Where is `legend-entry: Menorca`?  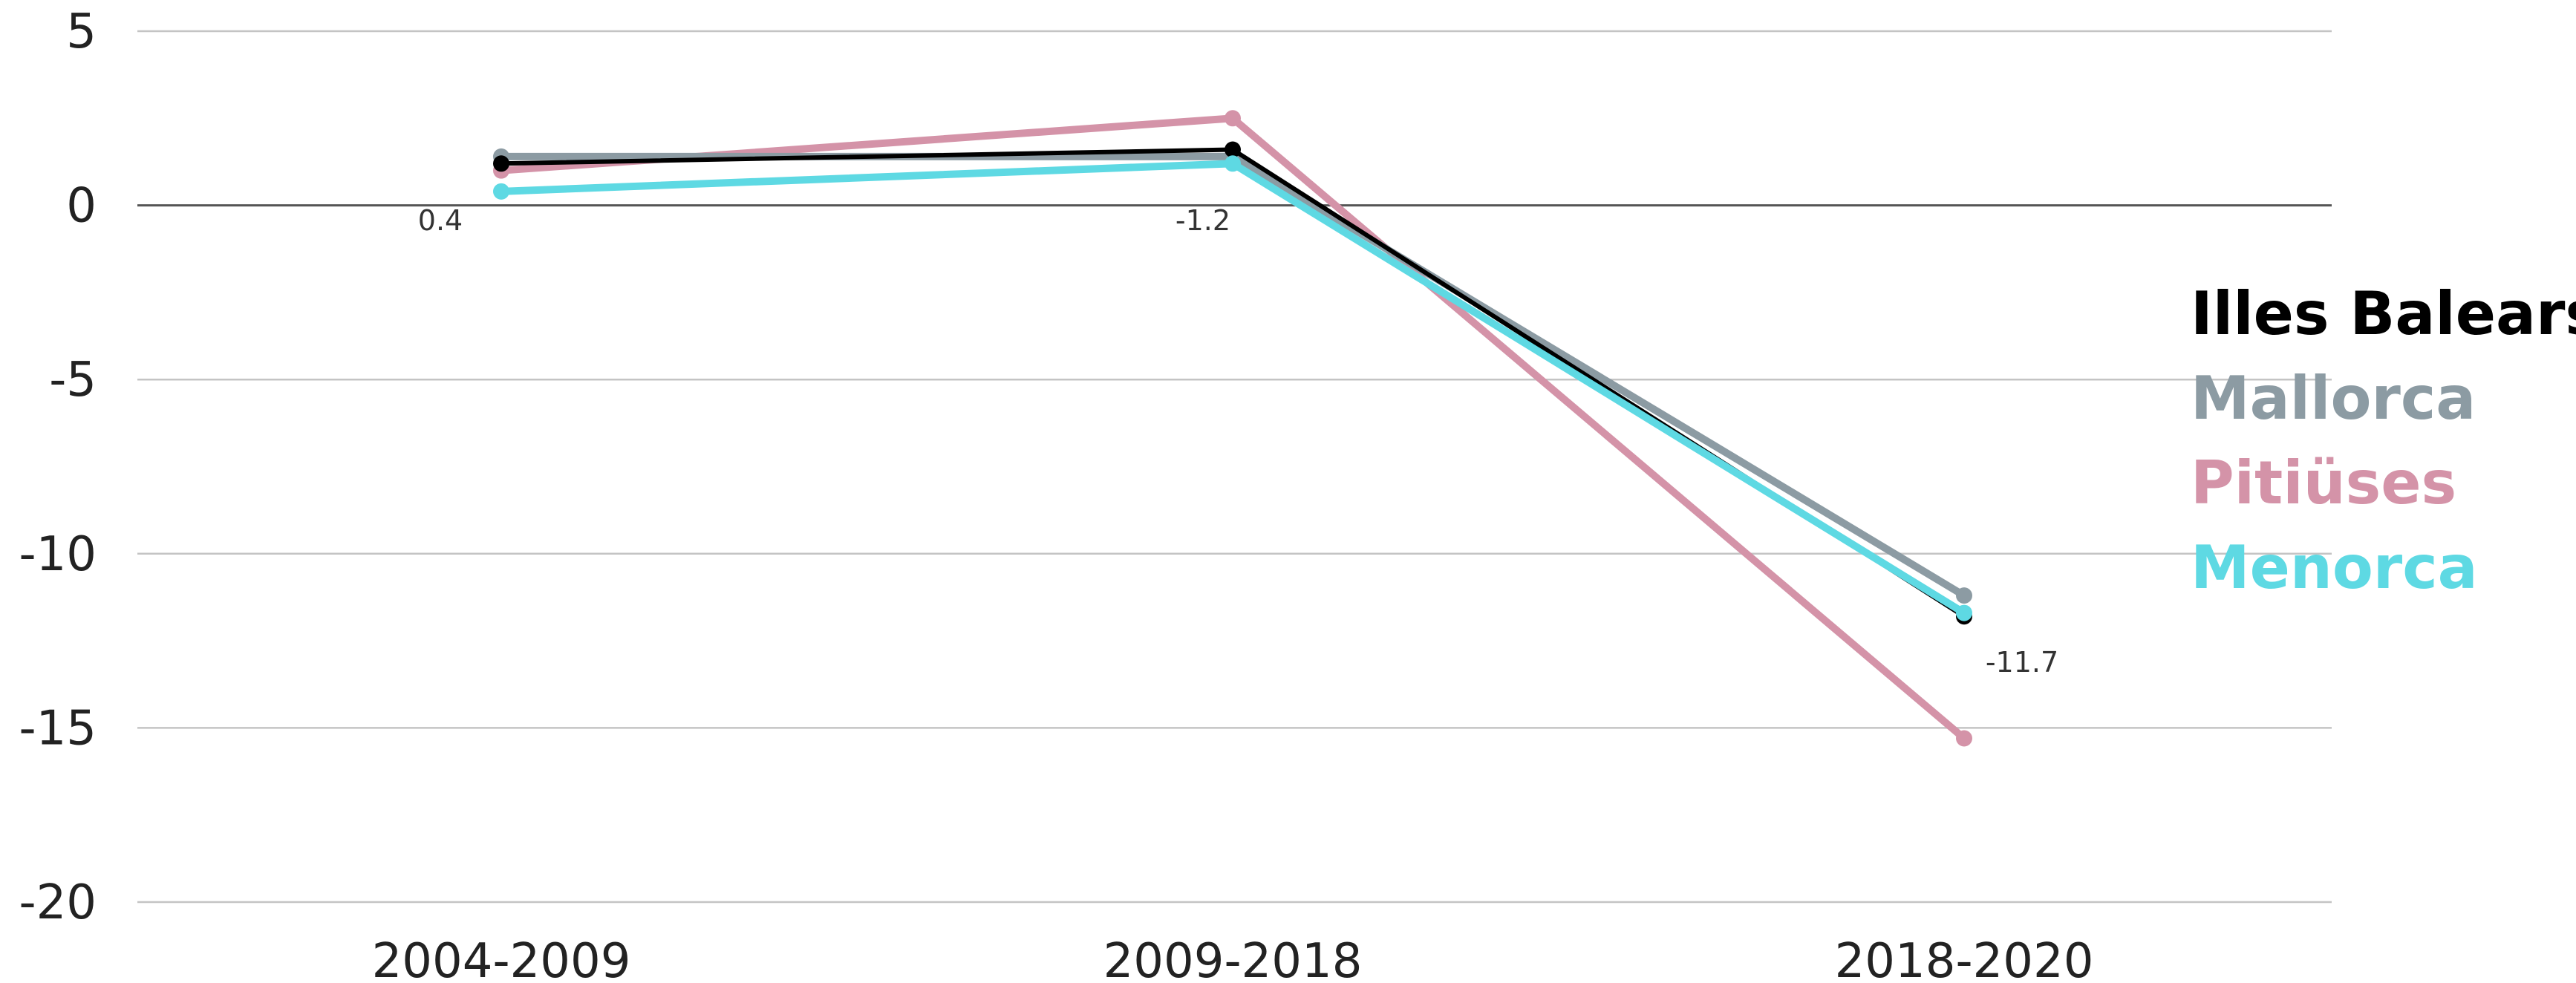 legend-entry: Menorca is located at coordinates (2334, 567).